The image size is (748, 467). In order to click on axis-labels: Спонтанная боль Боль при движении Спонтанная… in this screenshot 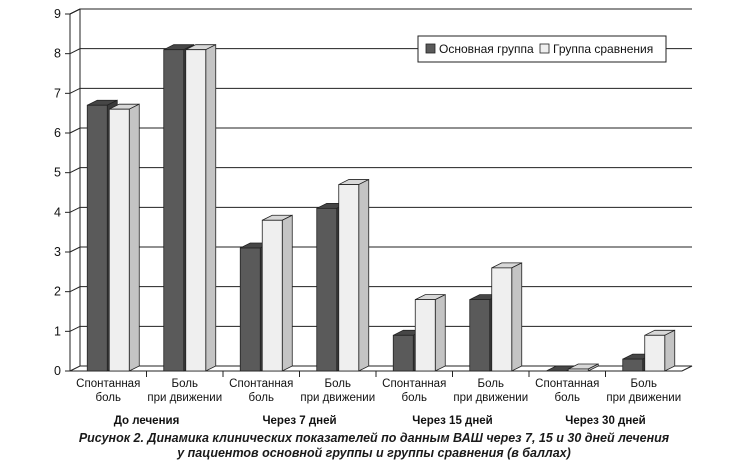, I will do `click(378, 402)`.